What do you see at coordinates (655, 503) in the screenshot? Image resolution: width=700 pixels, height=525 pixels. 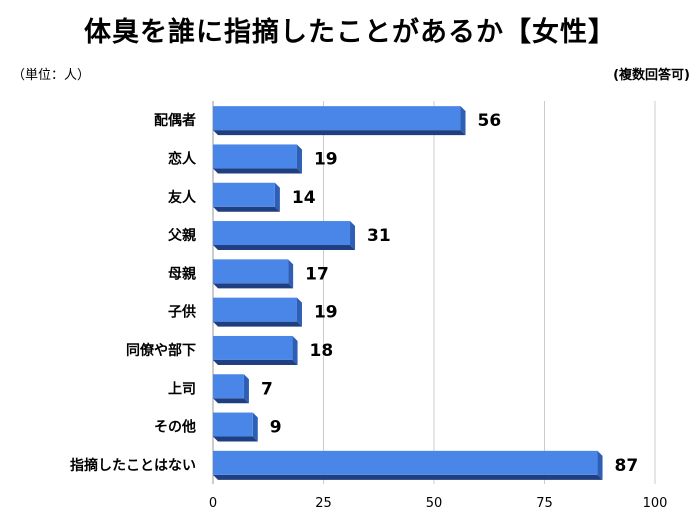 I see `x-tick-label-100: 100` at bounding box center [655, 503].